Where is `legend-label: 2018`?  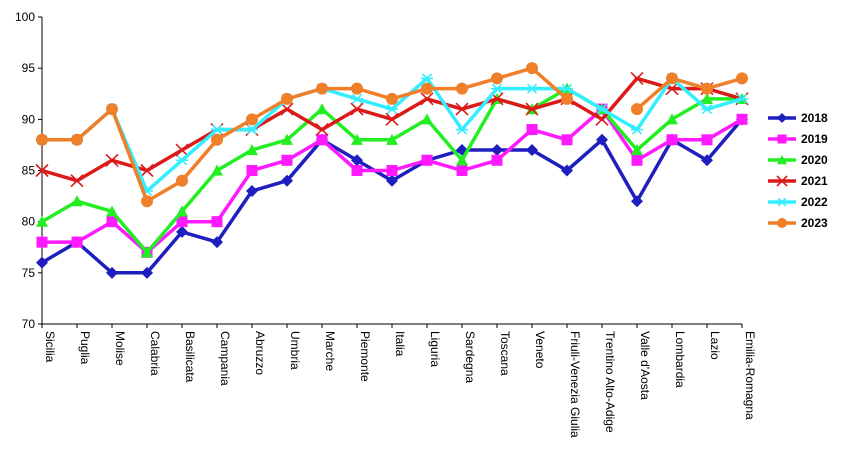
legend-label: 2018 is located at coordinates (814, 118).